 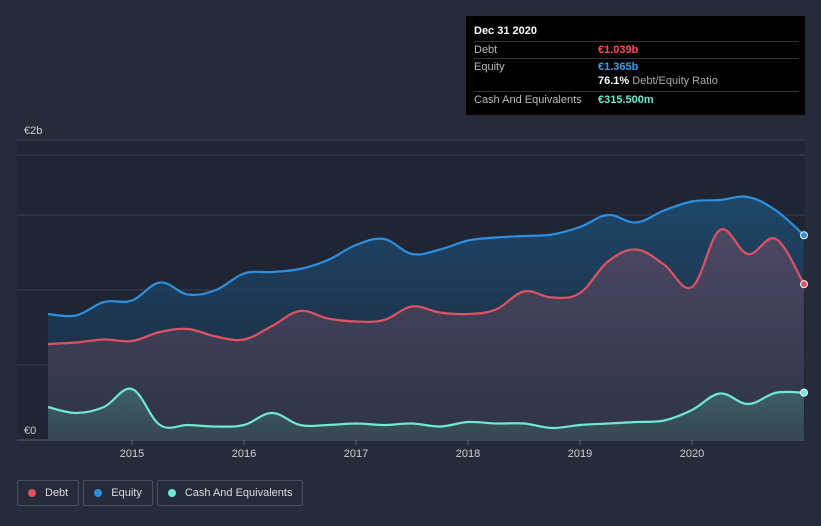 I want to click on tooltip-cash-value: €315.500m, so click(x=626, y=100).